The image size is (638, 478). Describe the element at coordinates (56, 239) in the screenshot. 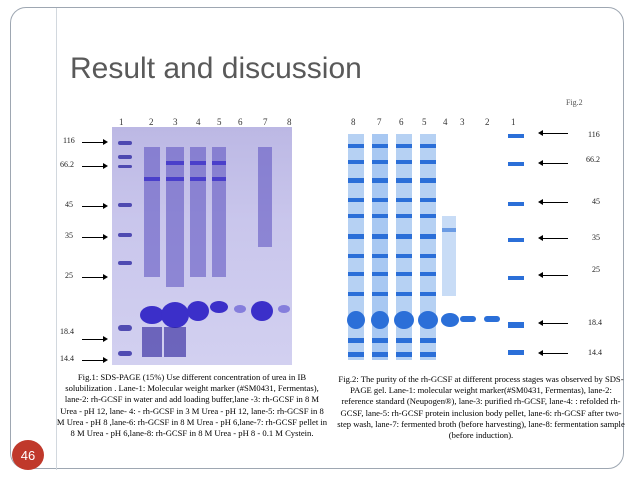

I see `slide-left-rule` at that location.